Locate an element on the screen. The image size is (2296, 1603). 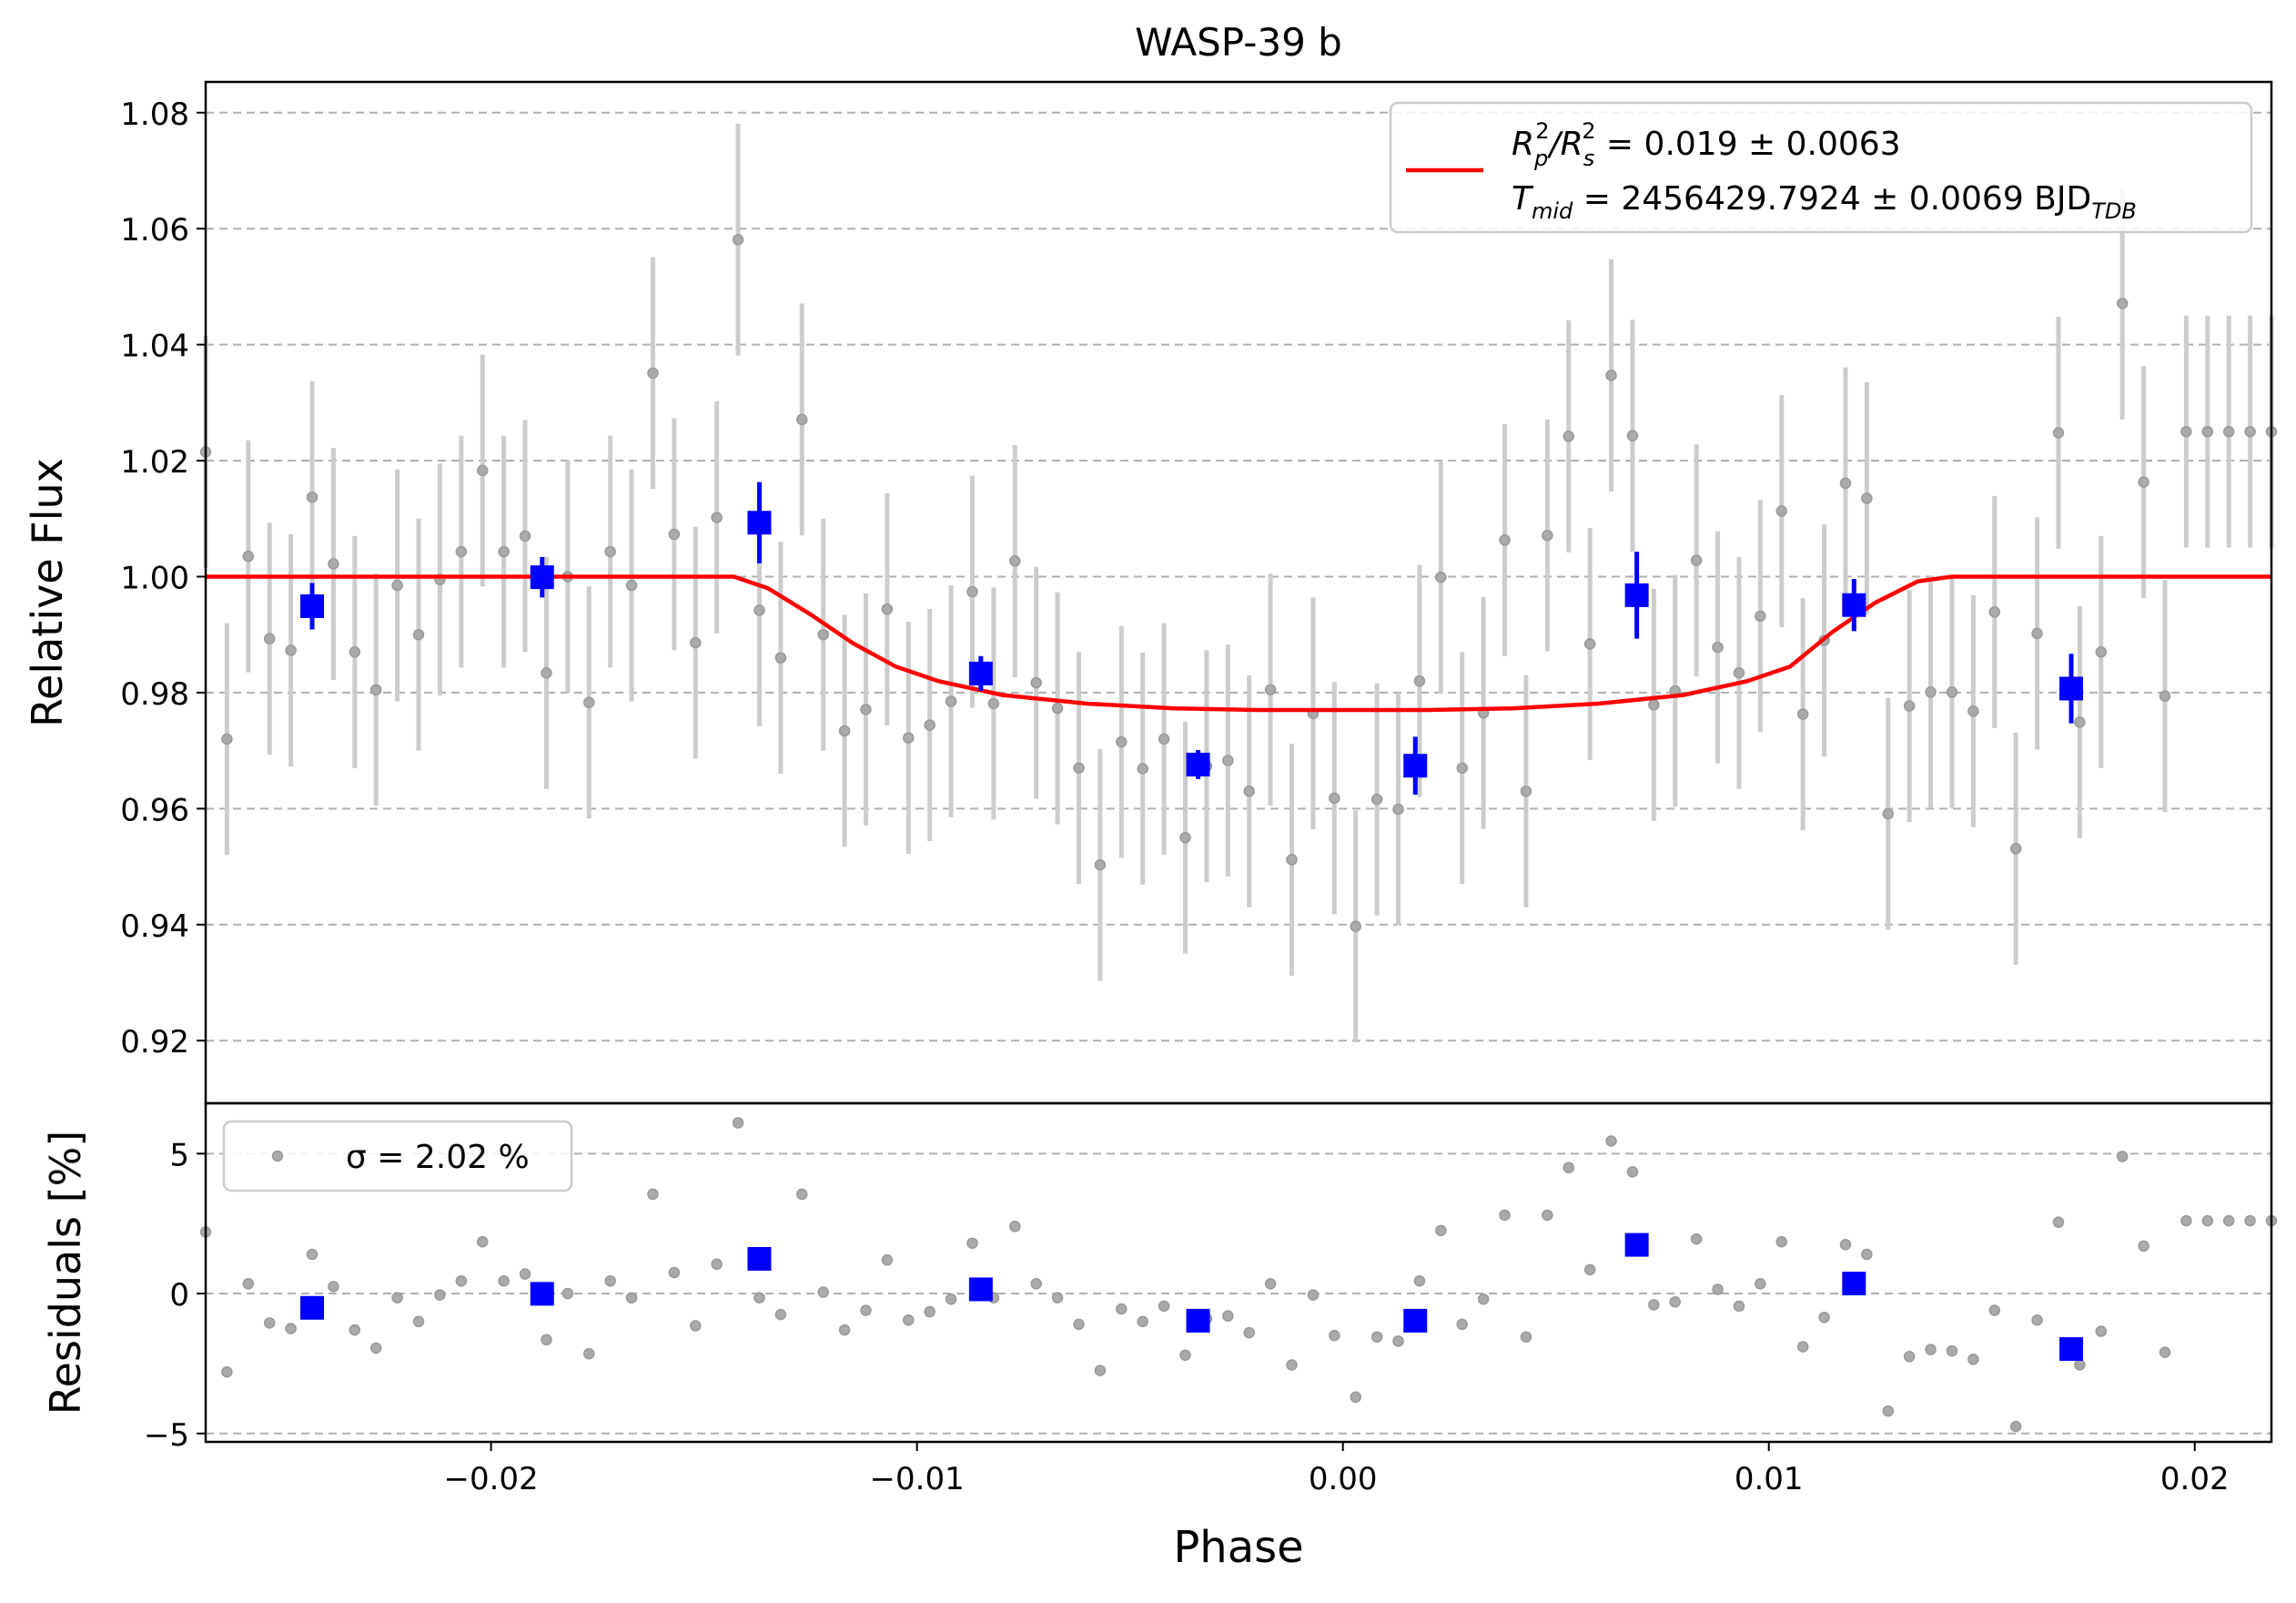
residual-binned-points is located at coordinates (1192, 1297).